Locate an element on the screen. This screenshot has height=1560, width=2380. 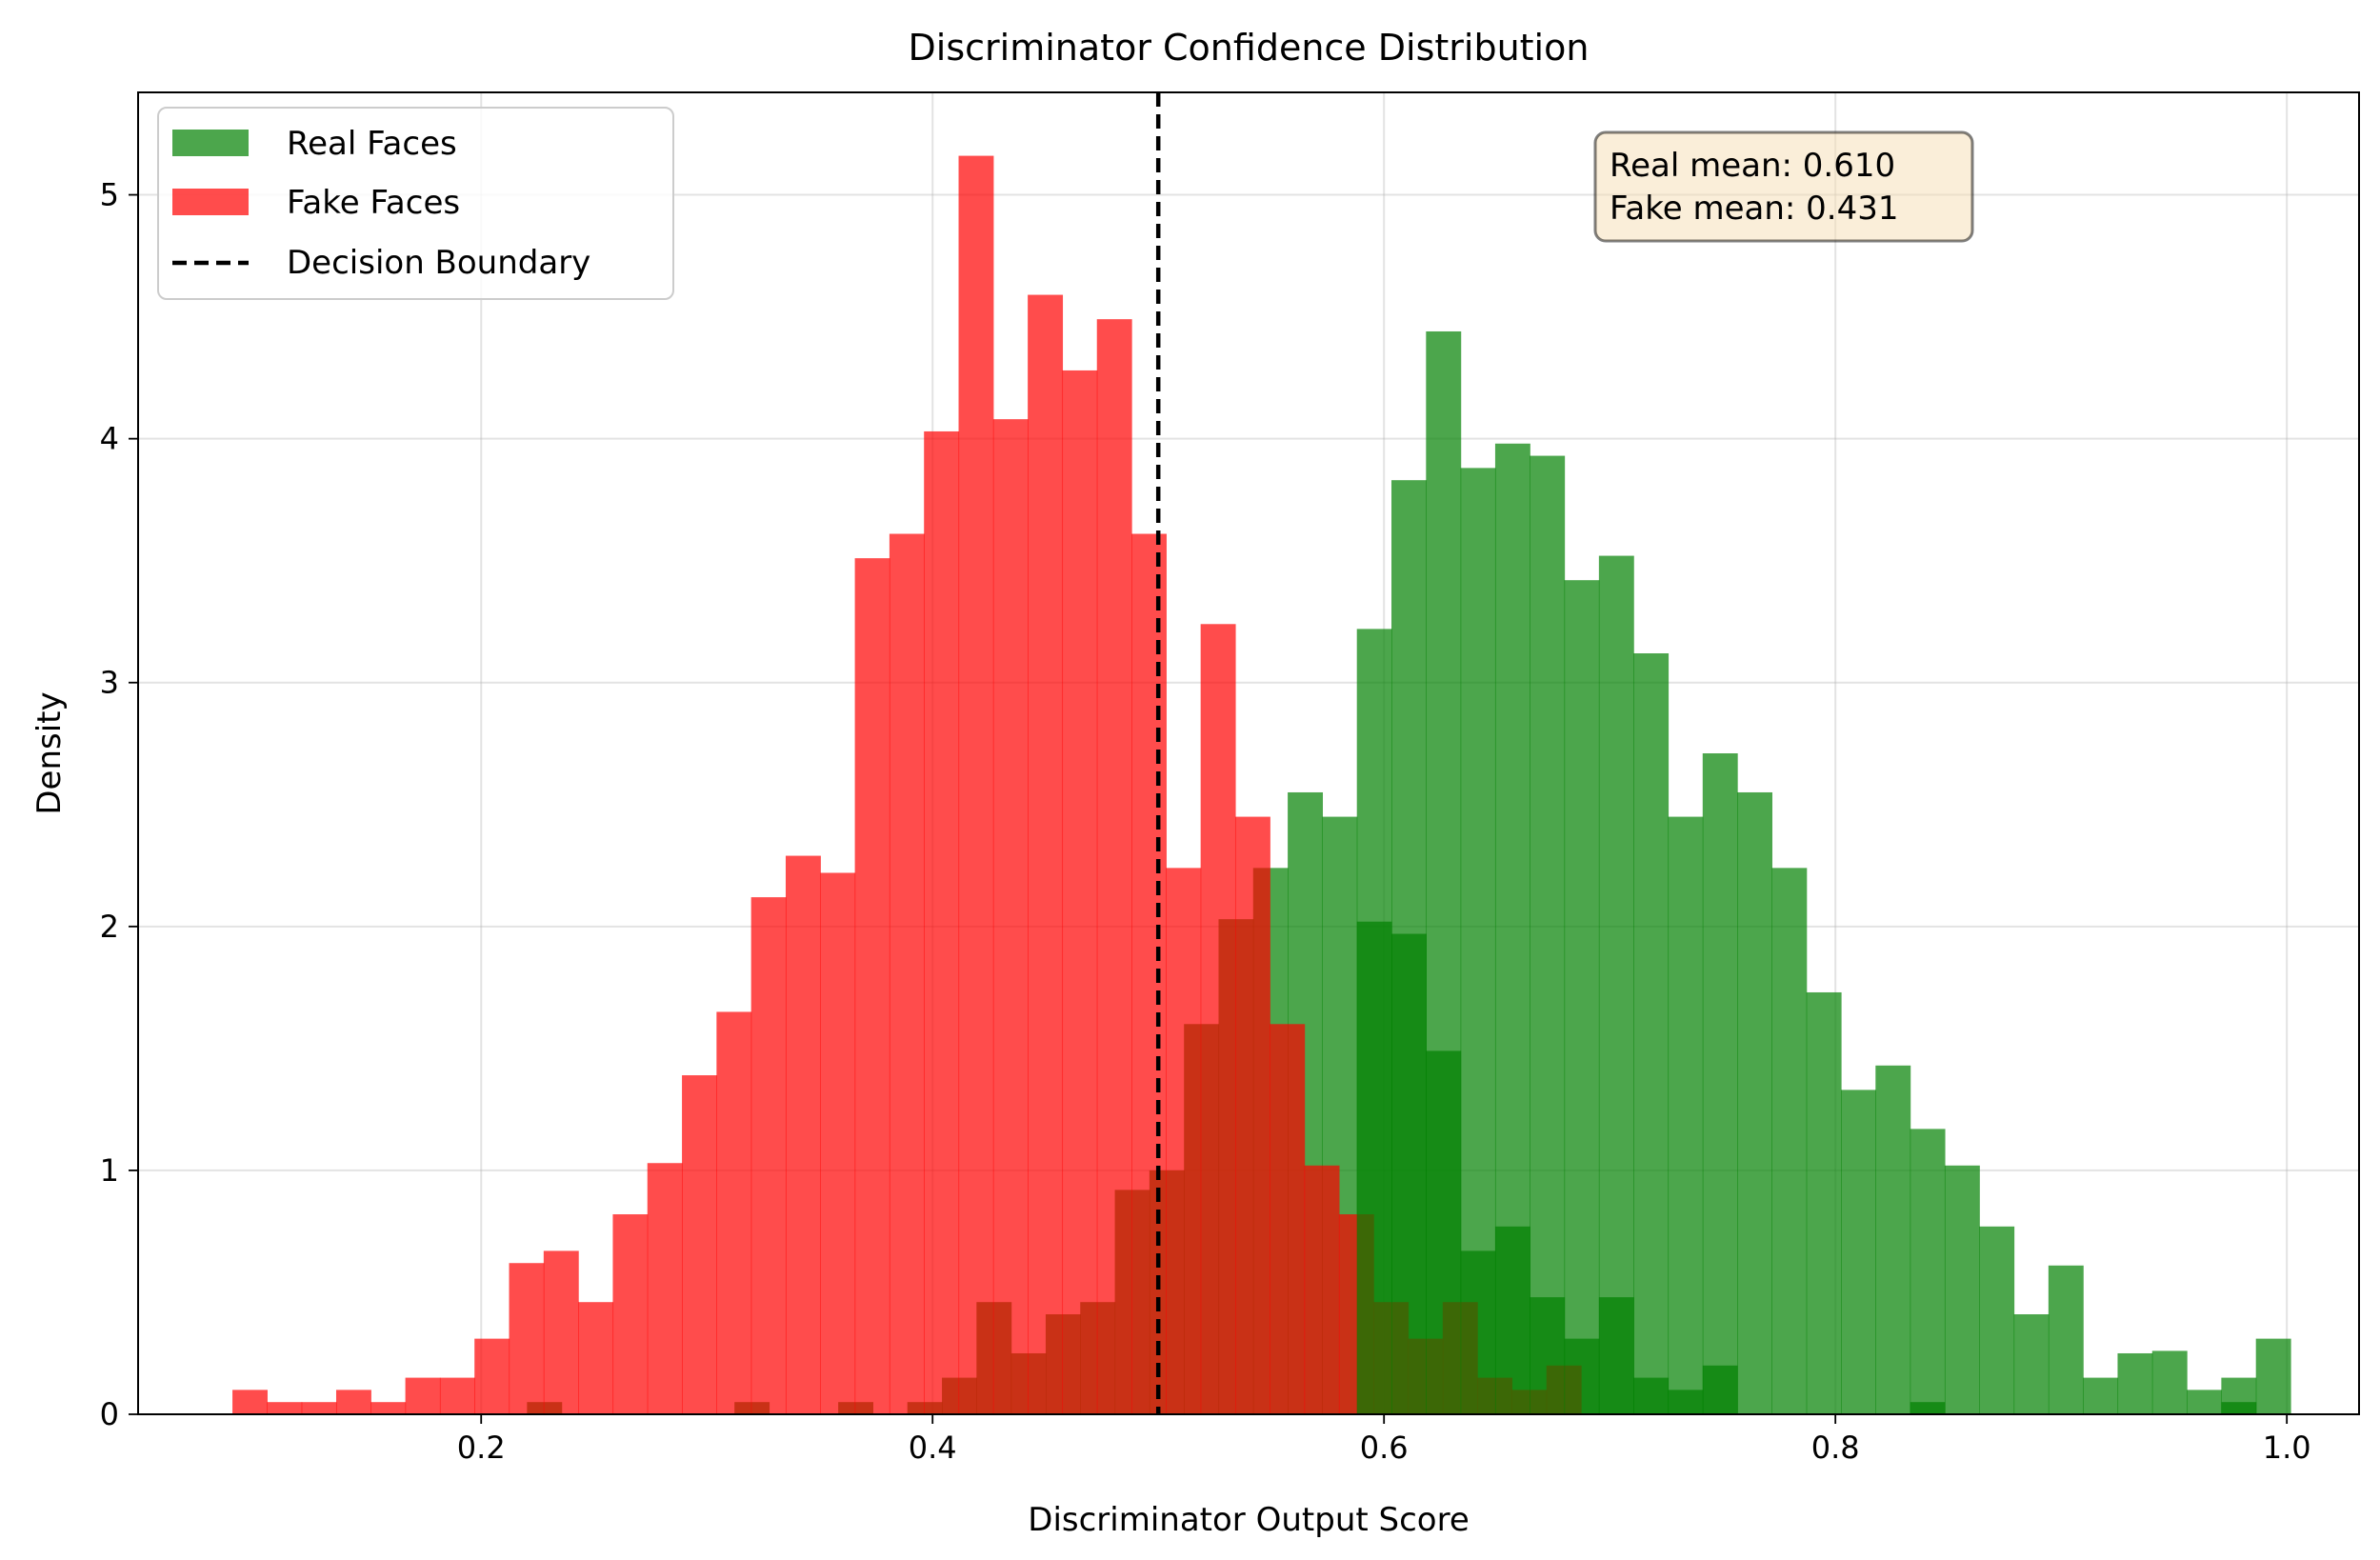
x-tick-label-2: 0.6 is located at coordinates (1384, 1448).